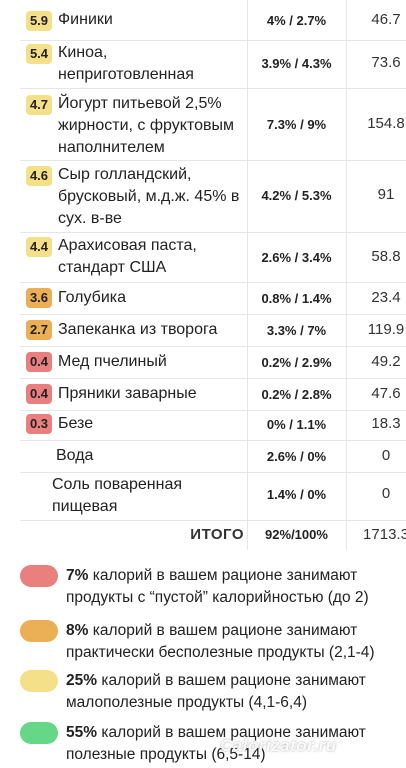  I want to click on score-badge: 2.7, so click(39, 330).